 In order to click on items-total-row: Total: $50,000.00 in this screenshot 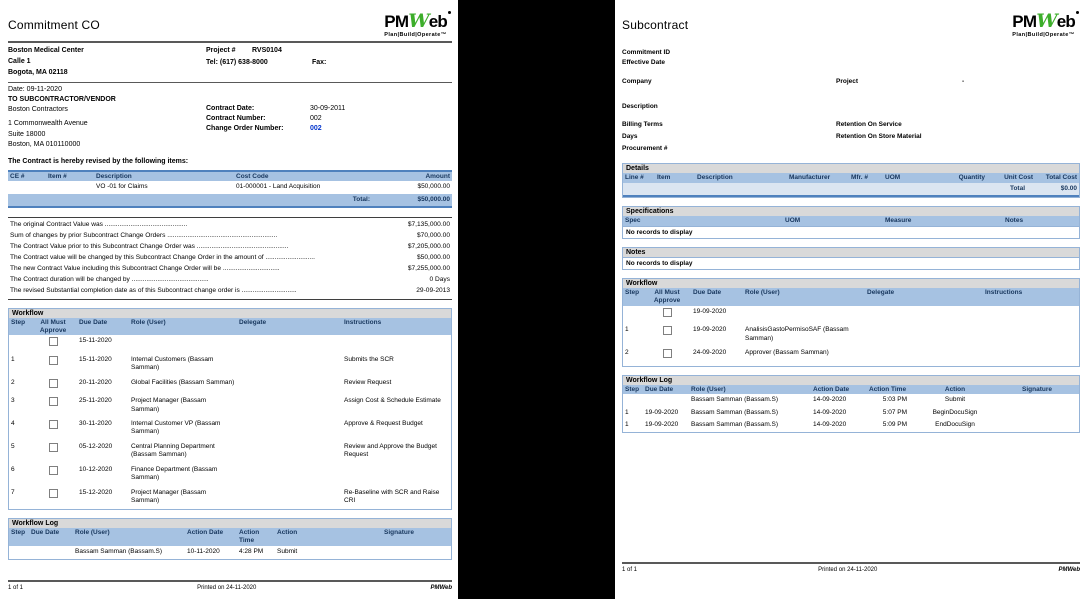, I will do `click(230, 200)`.